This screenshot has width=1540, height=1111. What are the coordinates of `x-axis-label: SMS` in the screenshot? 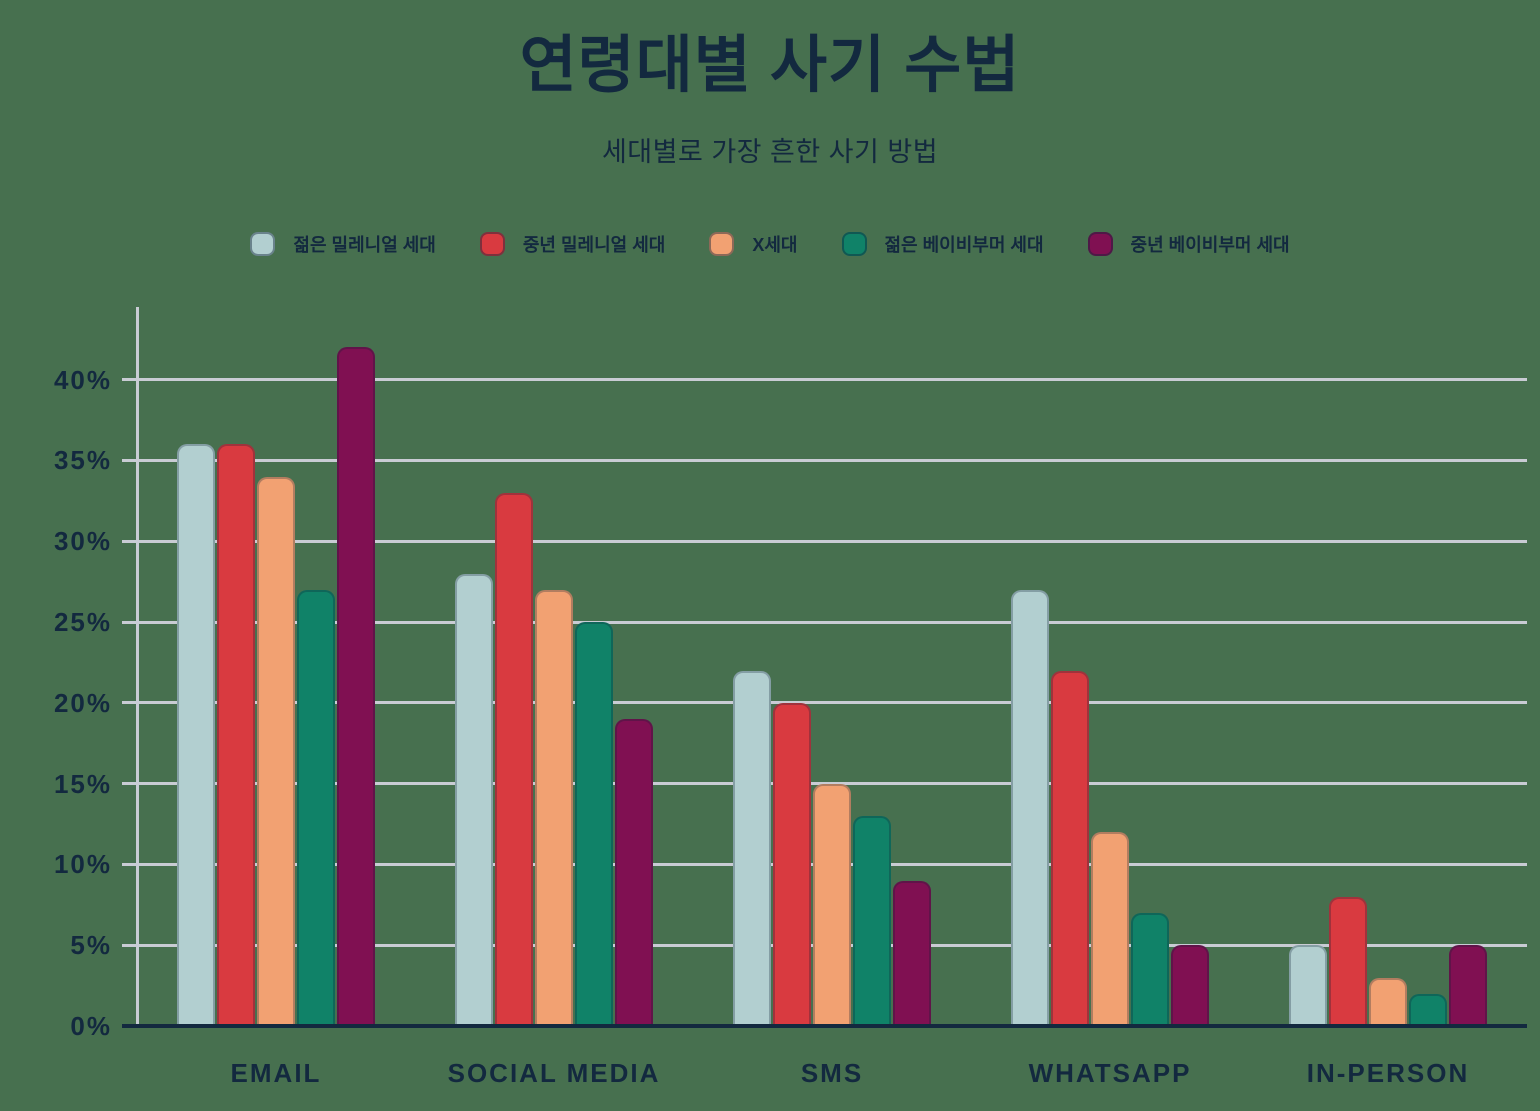 It's located at (832, 1073).